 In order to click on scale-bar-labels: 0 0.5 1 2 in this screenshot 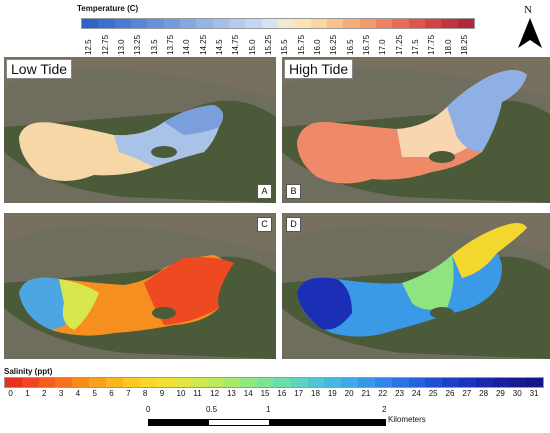, I will do `click(267, 410)`.